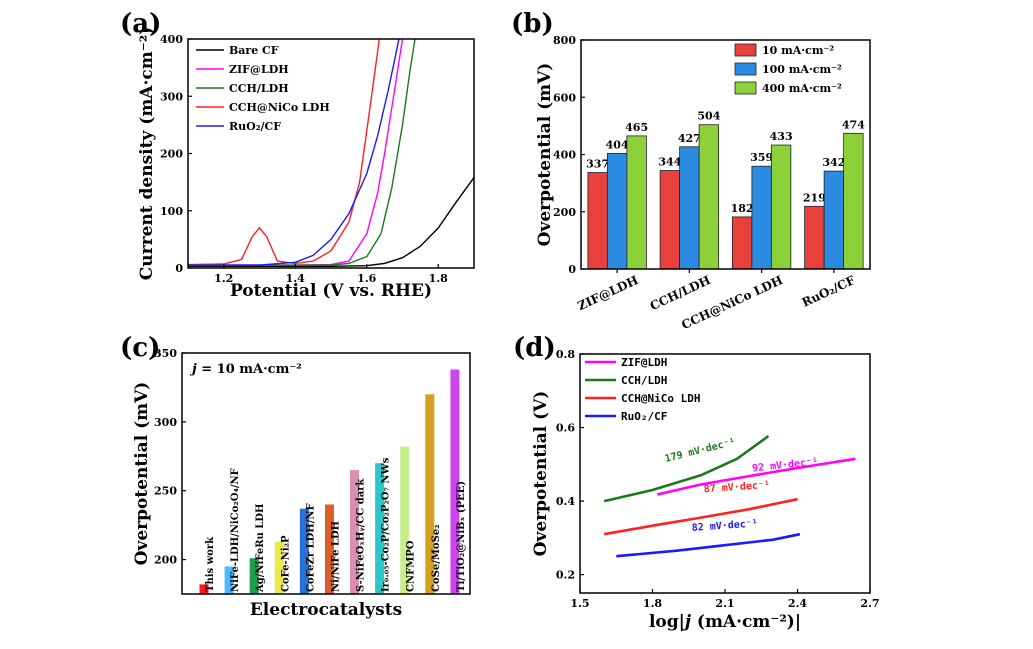  Describe the element at coordinates (295, 278) in the screenshot. I see `x-tick-label: 1.4` at that location.